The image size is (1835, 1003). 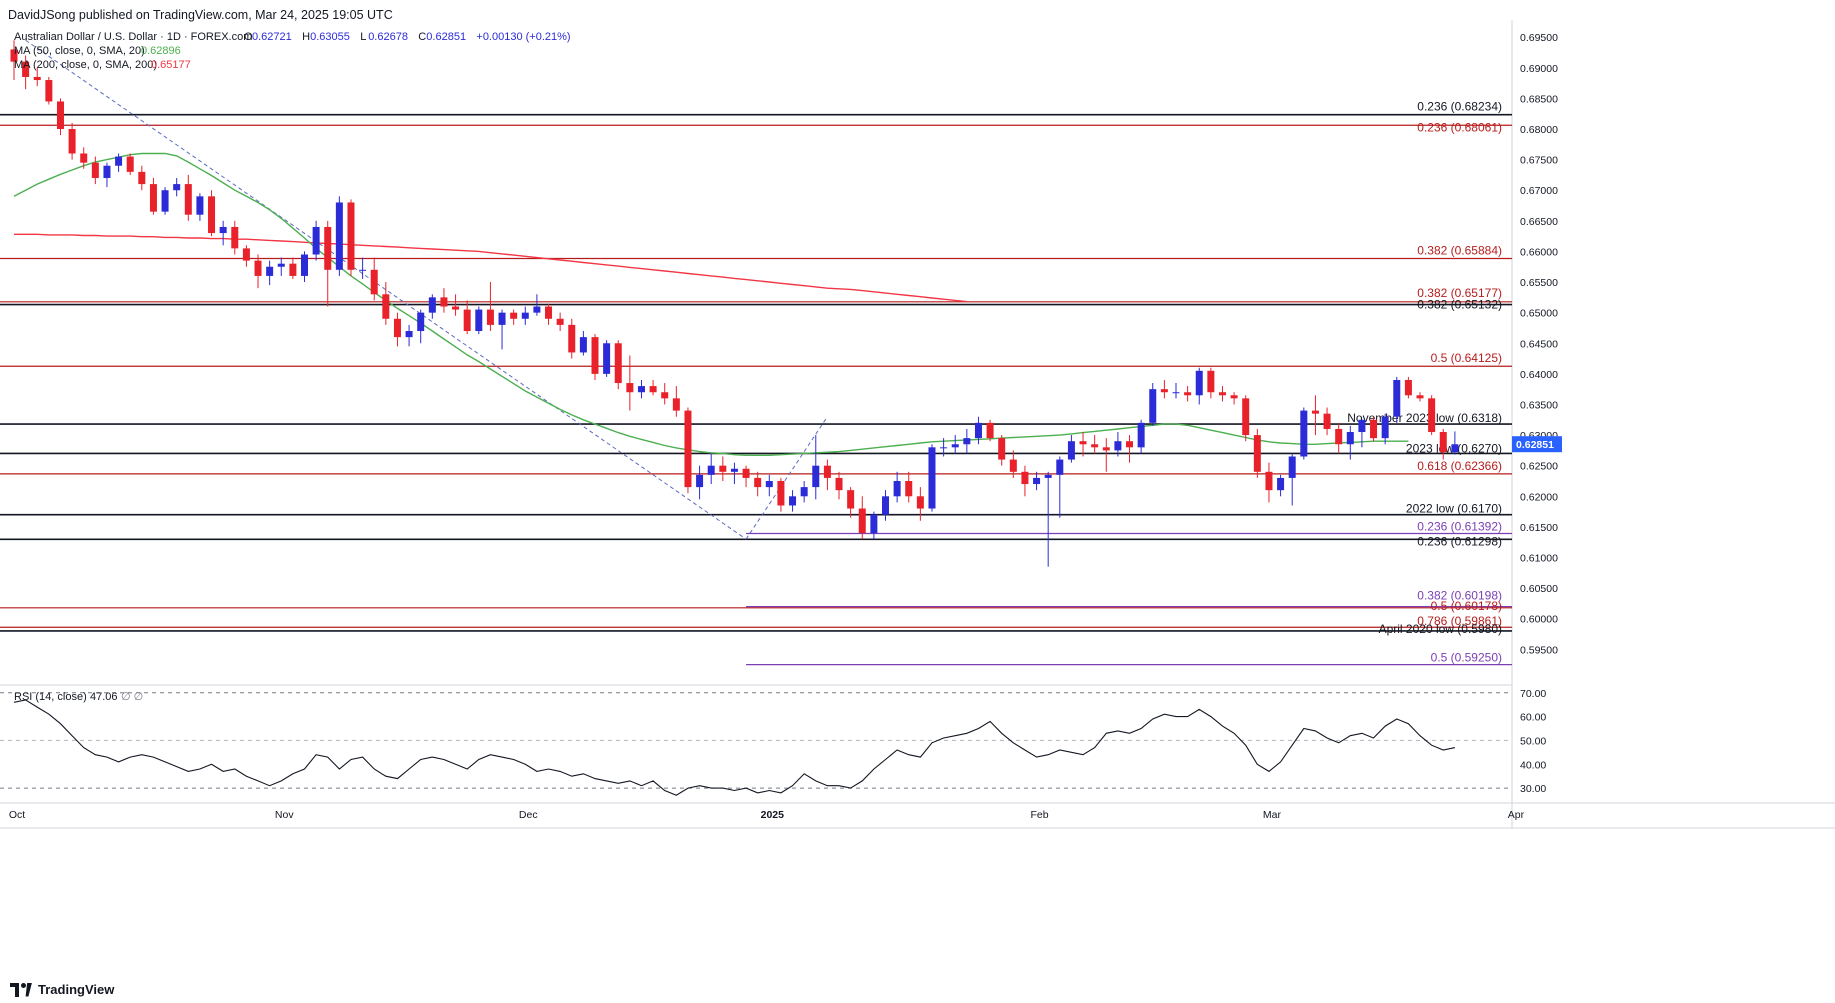 What do you see at coordinates (171, 65) in the screenshot?
I see `ma200-legend-value: 0.65177` at bounding box center [171, 65].